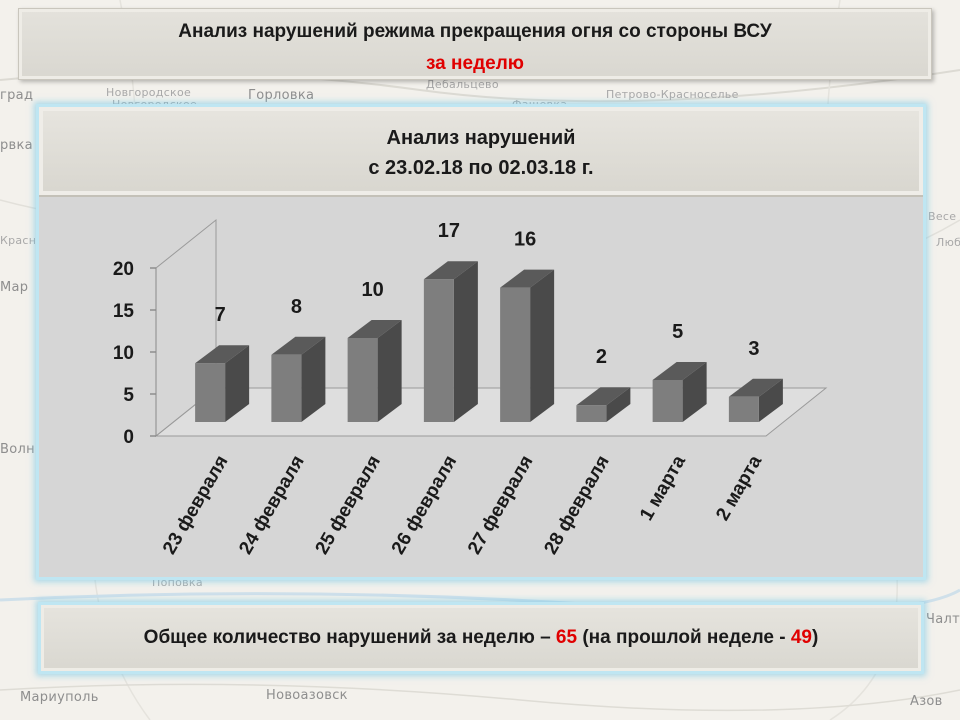 The height and width of the screenshot is (720, 960). What do you see at coordinates (17, 95) in the screenshot?
I see `map-label-grad: град` at bounding box center [17, 95].